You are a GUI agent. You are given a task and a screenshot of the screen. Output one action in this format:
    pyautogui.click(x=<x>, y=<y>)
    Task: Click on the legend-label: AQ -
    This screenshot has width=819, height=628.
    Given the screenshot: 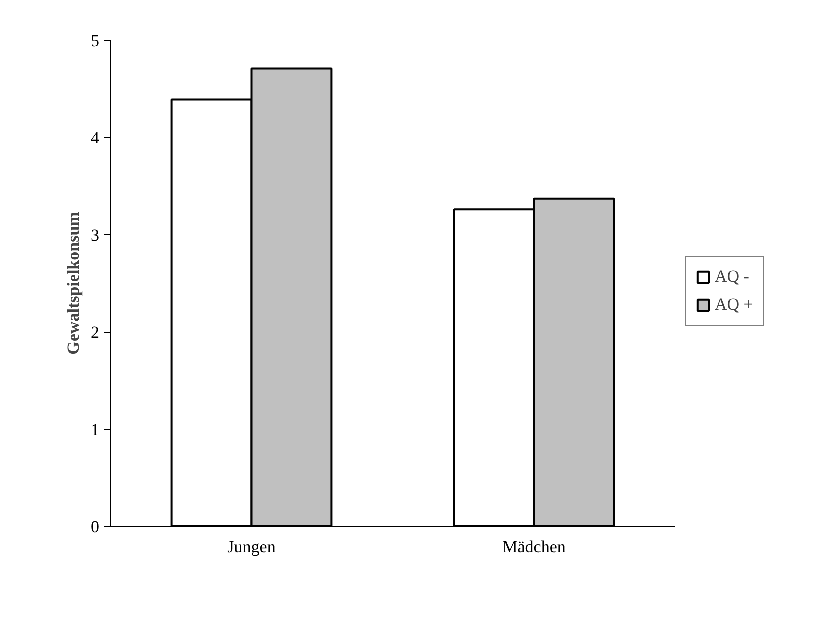 What is the action you would take?
    pyautogui.click(x=732, y=277)
    